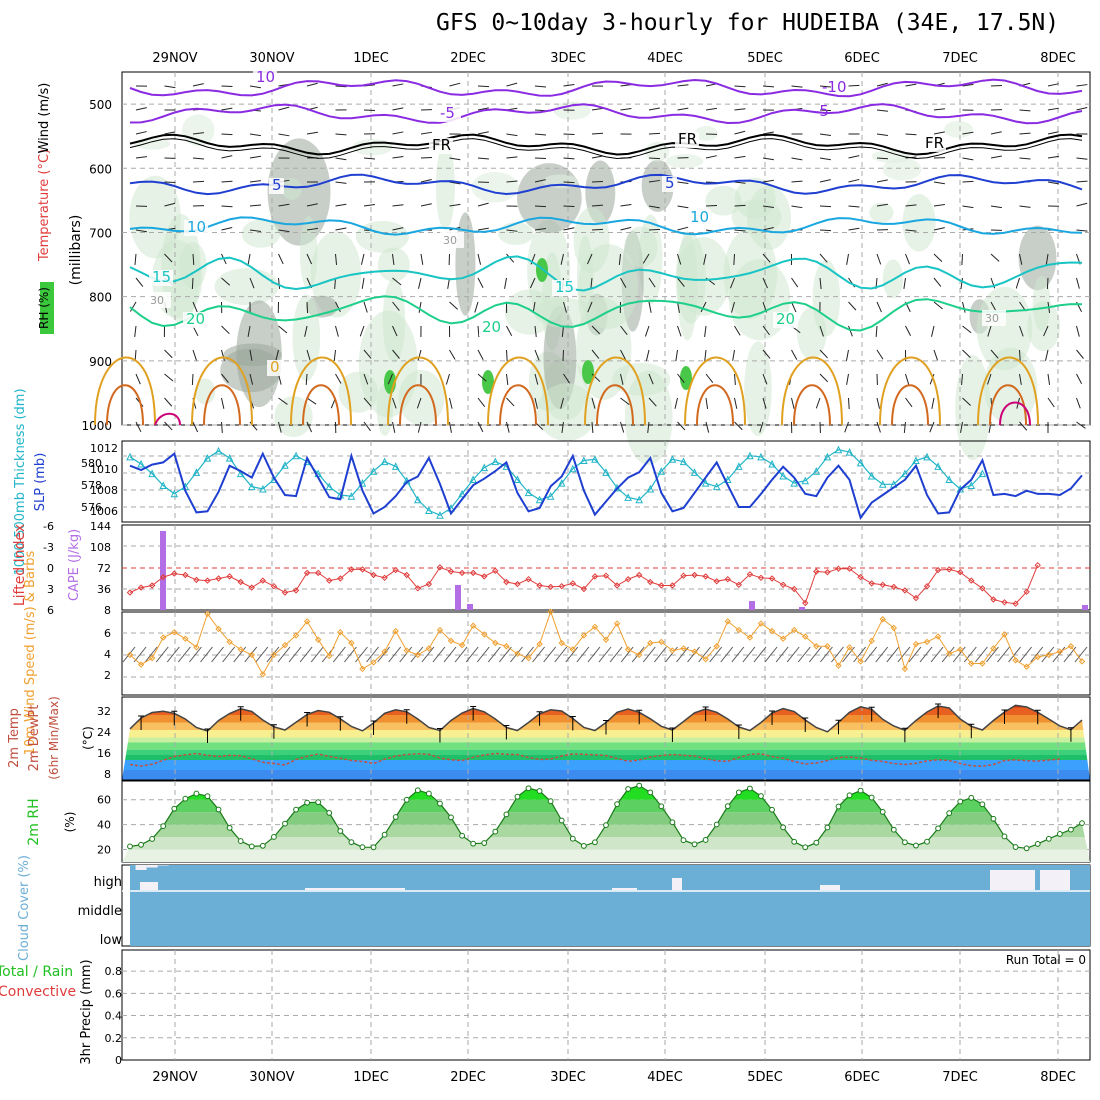 This screenshot has width=1100, height=1100. Describe the element at coordinates (665, 1077) in the screenshot. I see `date-bottom-4DEC: 4DEC` at that location.